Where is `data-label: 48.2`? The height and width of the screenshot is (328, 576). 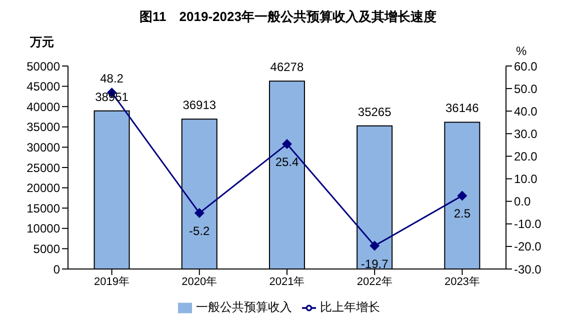
data-label: 48.2 is located at coordinates (112, 79).